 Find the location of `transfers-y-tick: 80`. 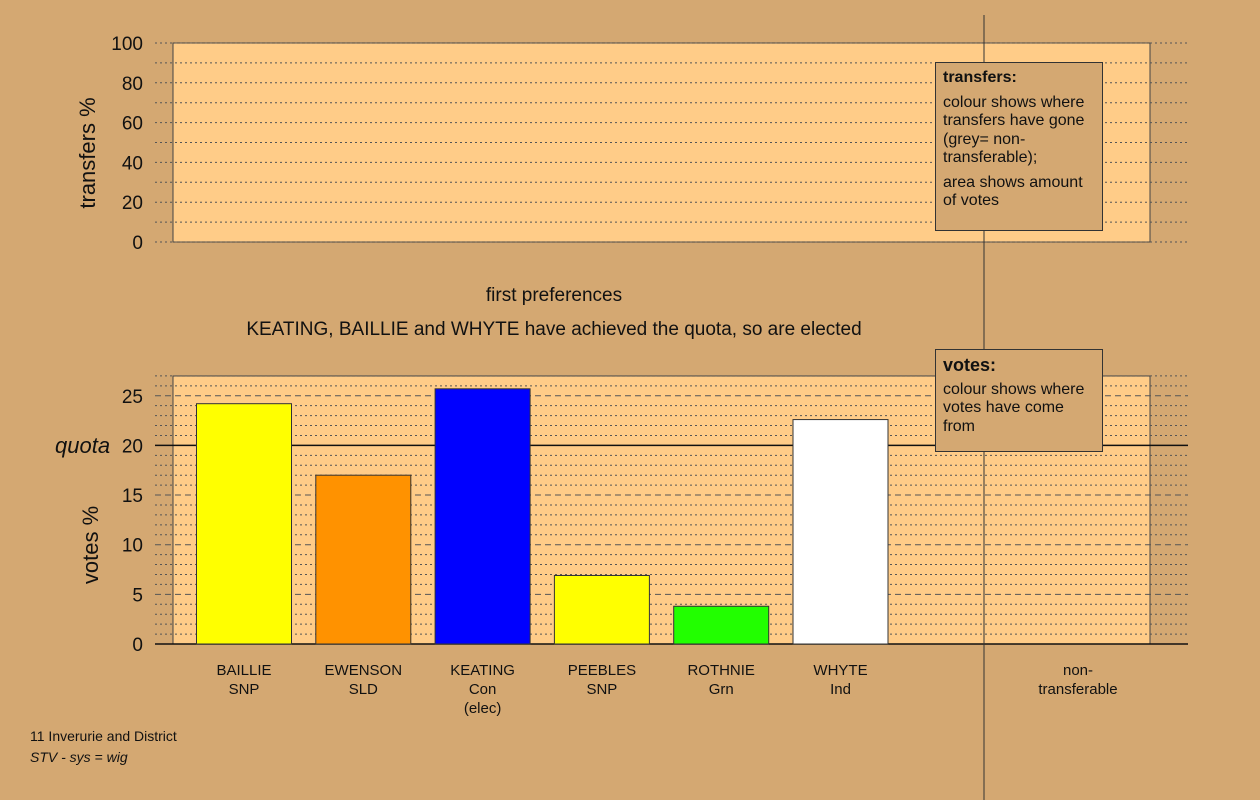

transfers-y-tick: 80 is located at coordinates (132, 84).